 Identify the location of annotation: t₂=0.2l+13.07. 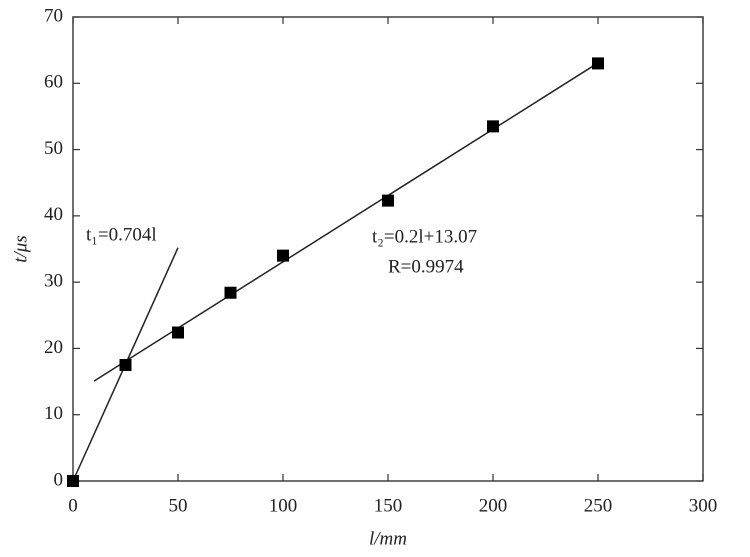
(424, 236).